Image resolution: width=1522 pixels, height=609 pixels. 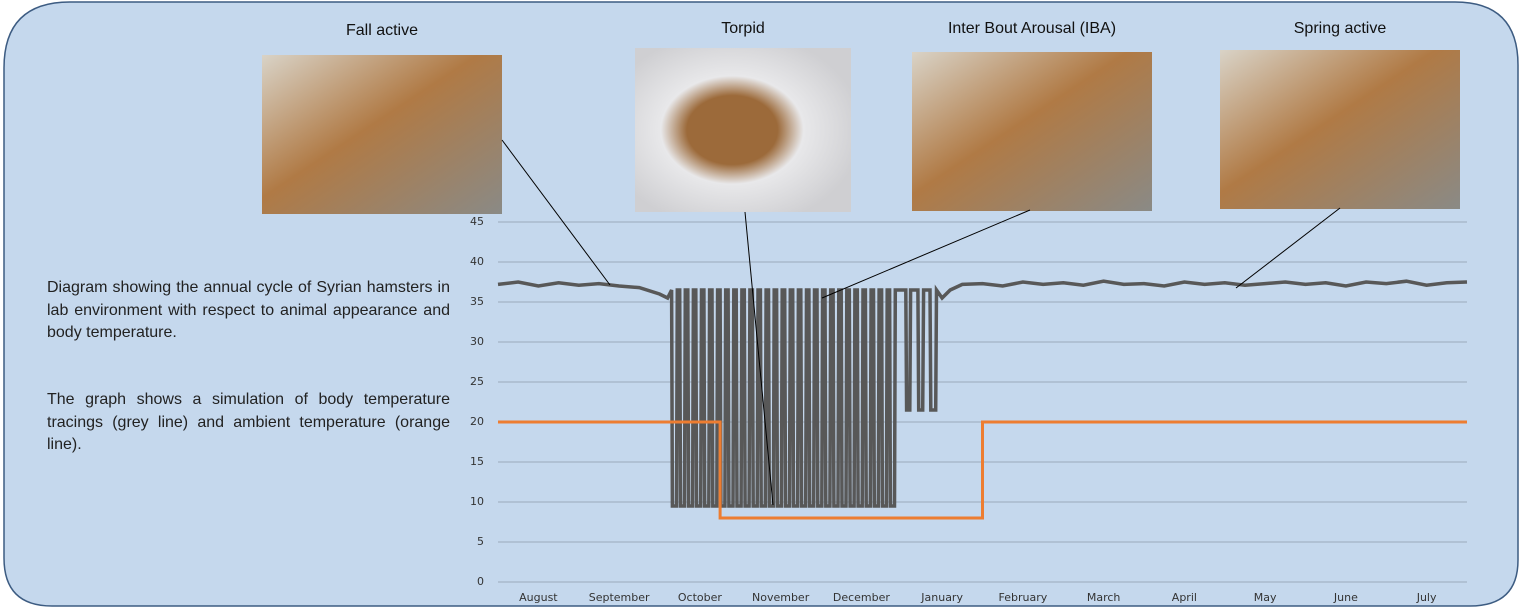 What do you see at coordinates (619, 597) in the screenshot?
I see `x-tick-label: September` at bounding box center [619, 597].